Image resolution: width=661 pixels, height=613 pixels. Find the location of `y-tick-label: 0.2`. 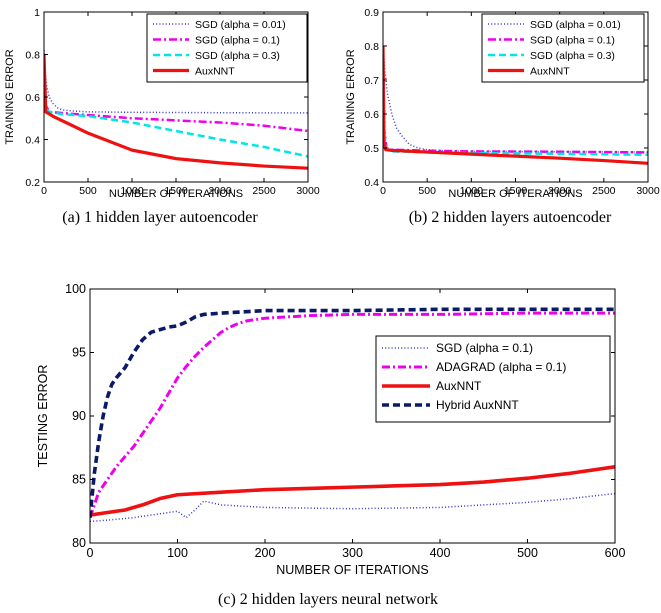

y-tick-label: 0.2 is located at coordinates (32, 183).